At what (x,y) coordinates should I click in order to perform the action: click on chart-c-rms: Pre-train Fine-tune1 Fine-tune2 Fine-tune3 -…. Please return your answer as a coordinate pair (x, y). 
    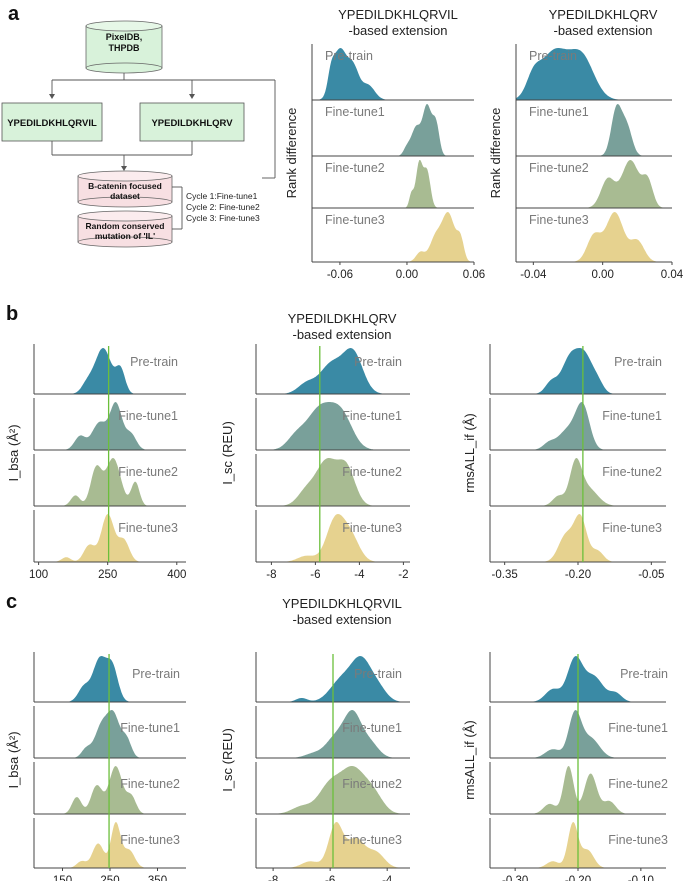
    Looking at the image, I should click on (565, 766).